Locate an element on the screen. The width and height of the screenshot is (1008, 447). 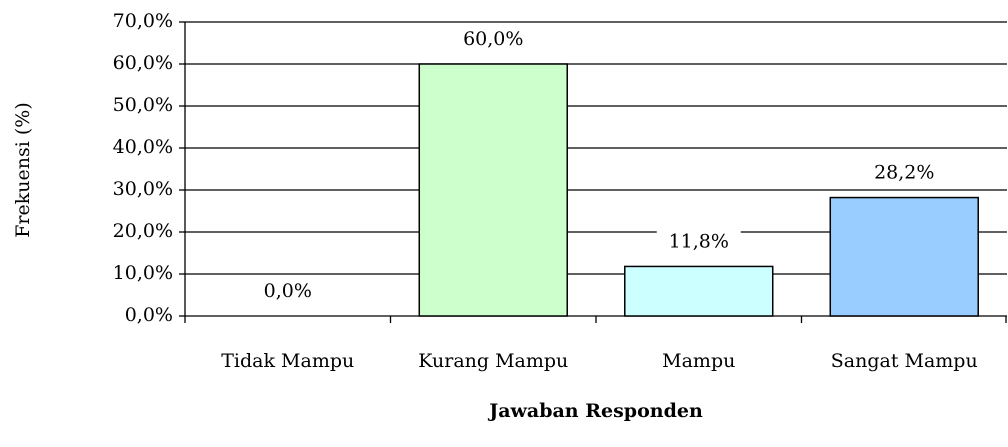
x-axis-title: Jawaban Responden is located at coordinates (595, 411).